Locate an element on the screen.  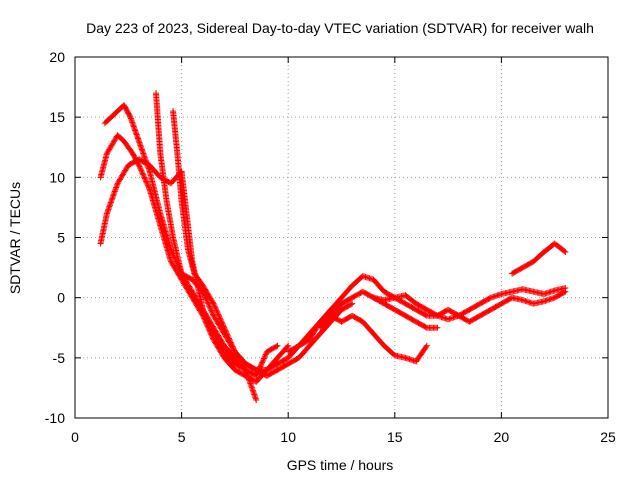
x-tick-label: 25 is located at coordinates (608, 437).